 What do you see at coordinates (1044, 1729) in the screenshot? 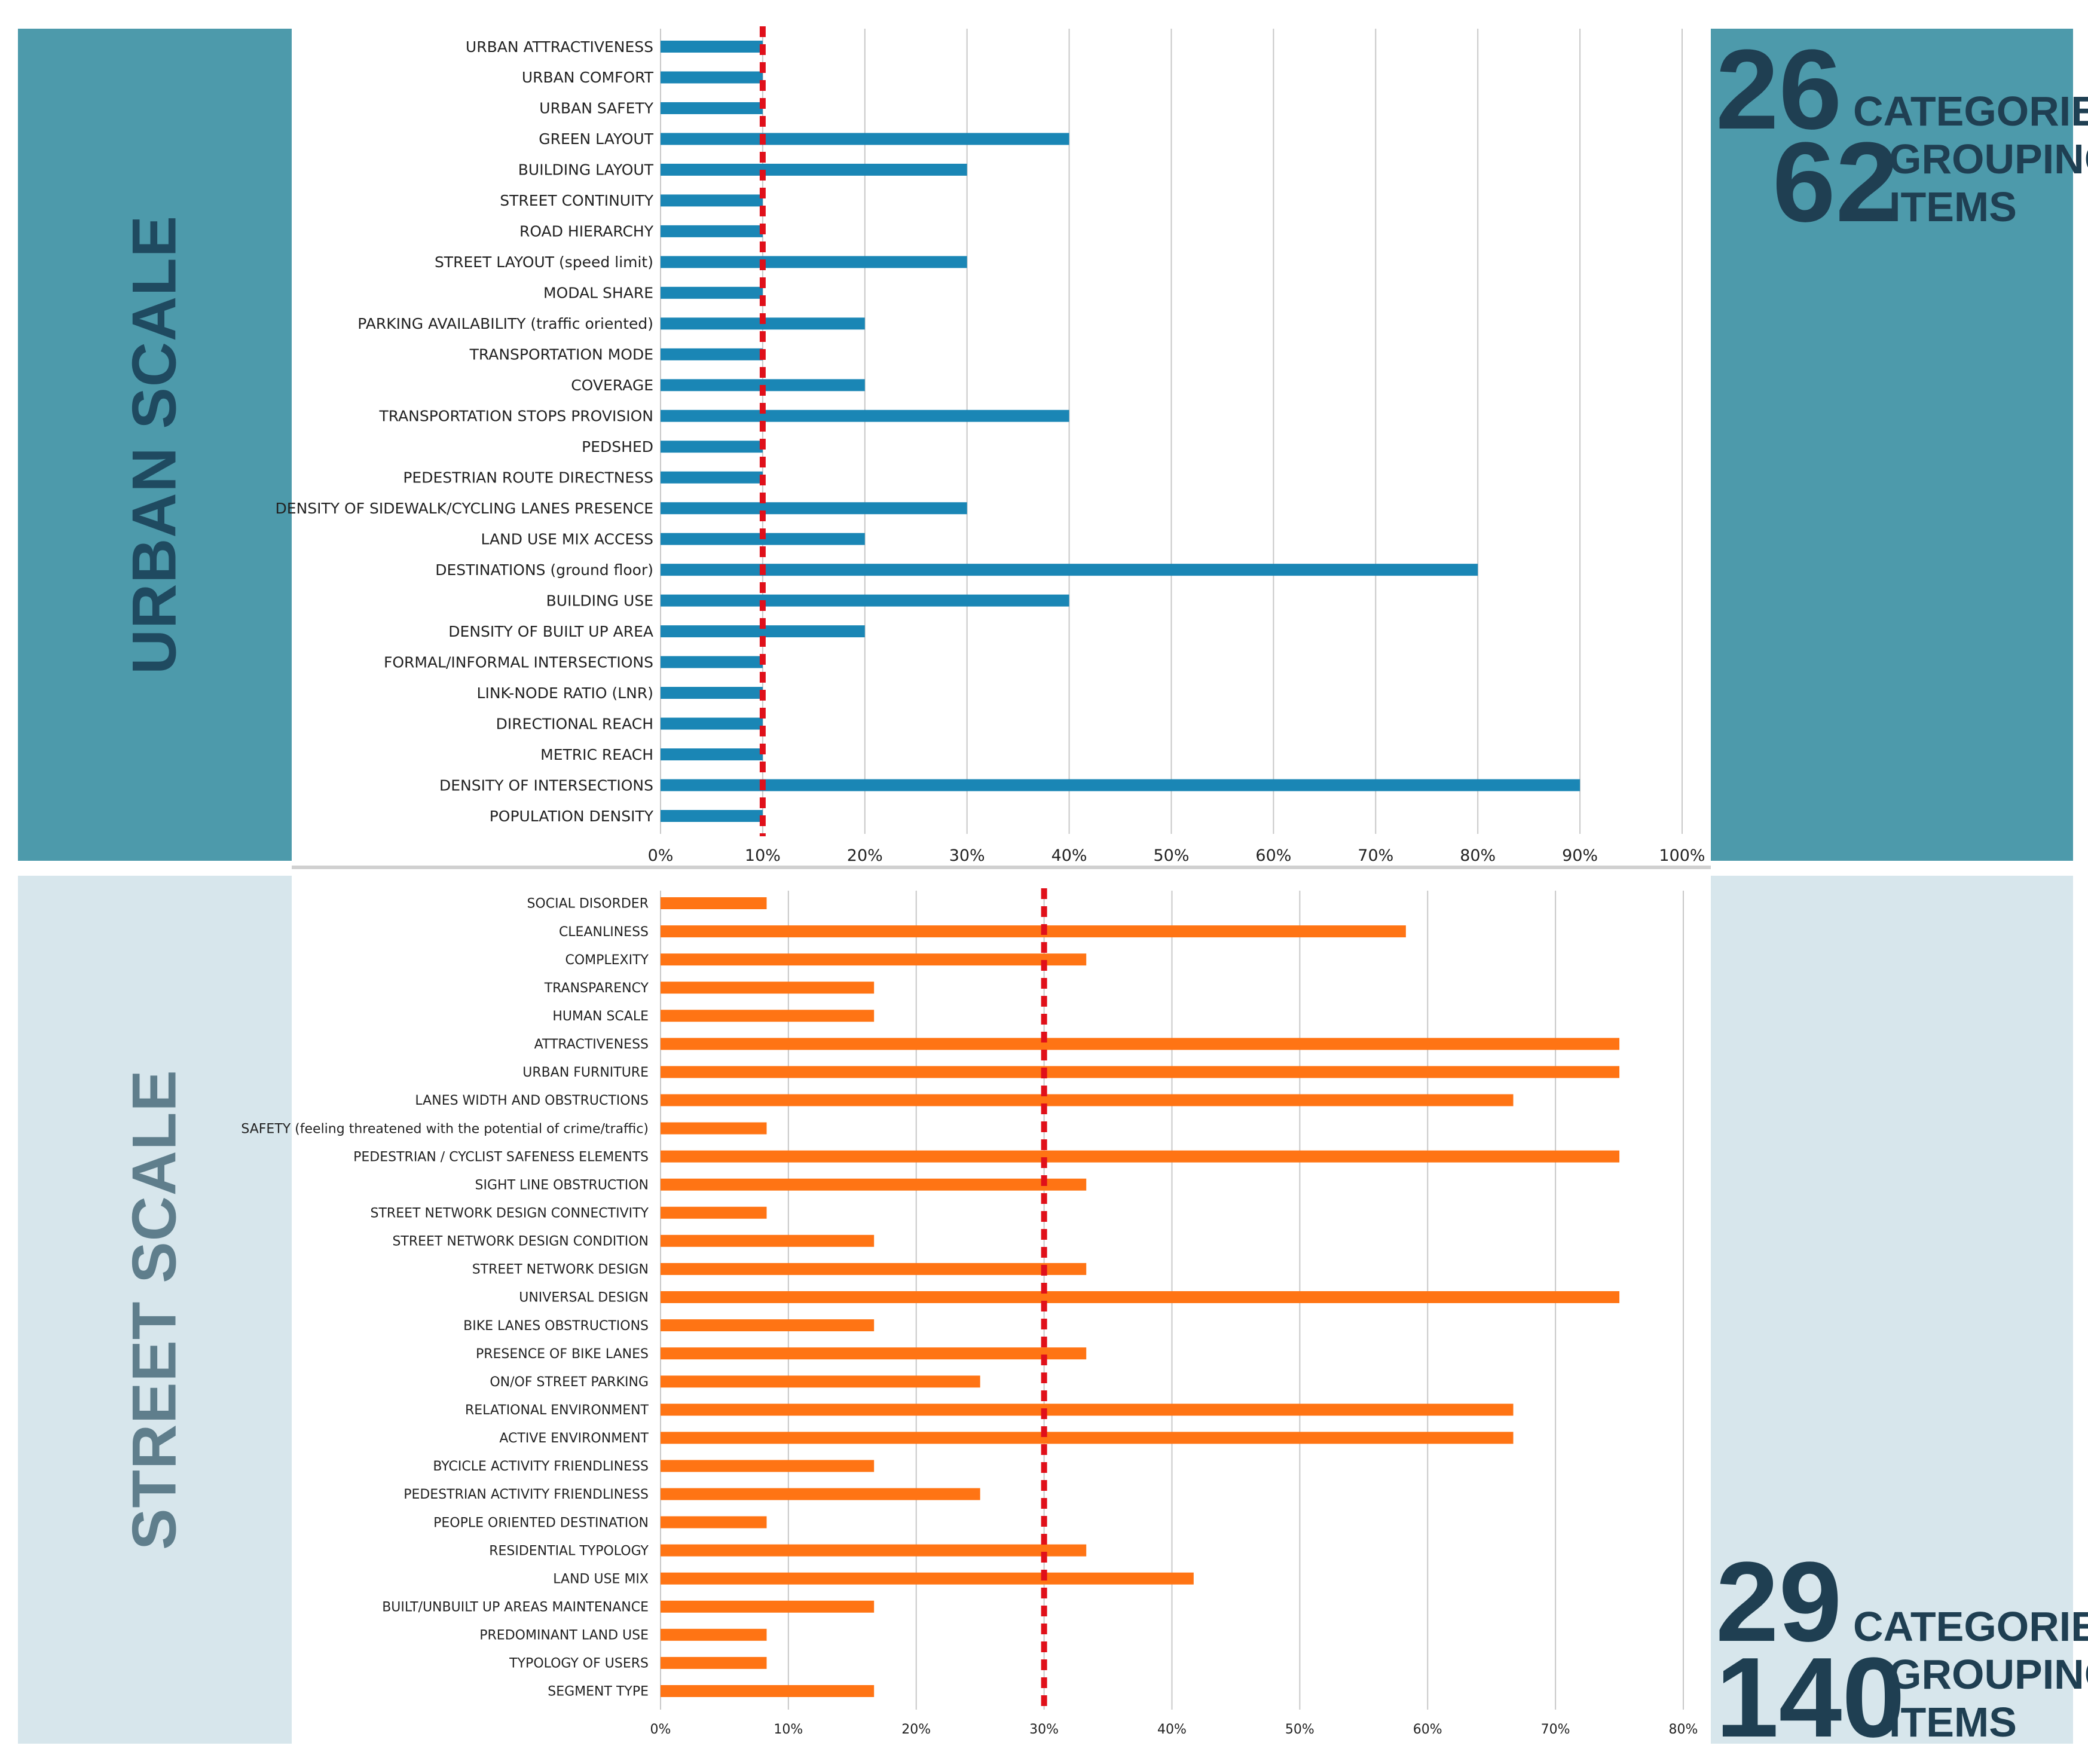
I see `street-tick-label: 30%` at bounding box center [1044, 1729].